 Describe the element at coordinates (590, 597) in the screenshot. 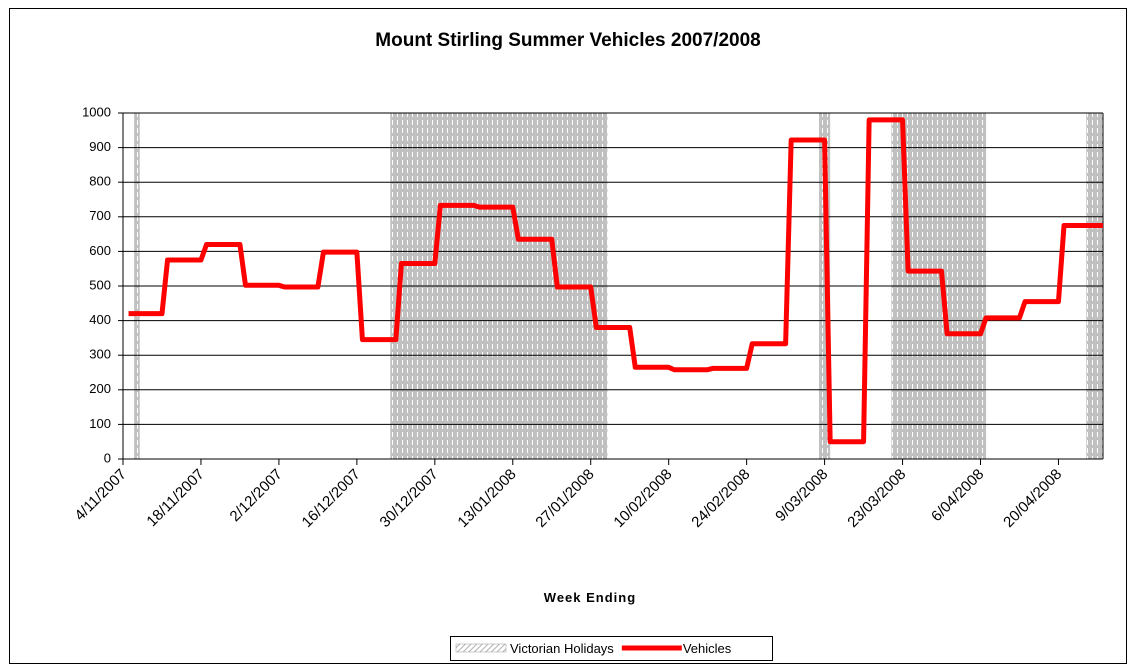

I see `x-axis-title: Week Ending` at that location.